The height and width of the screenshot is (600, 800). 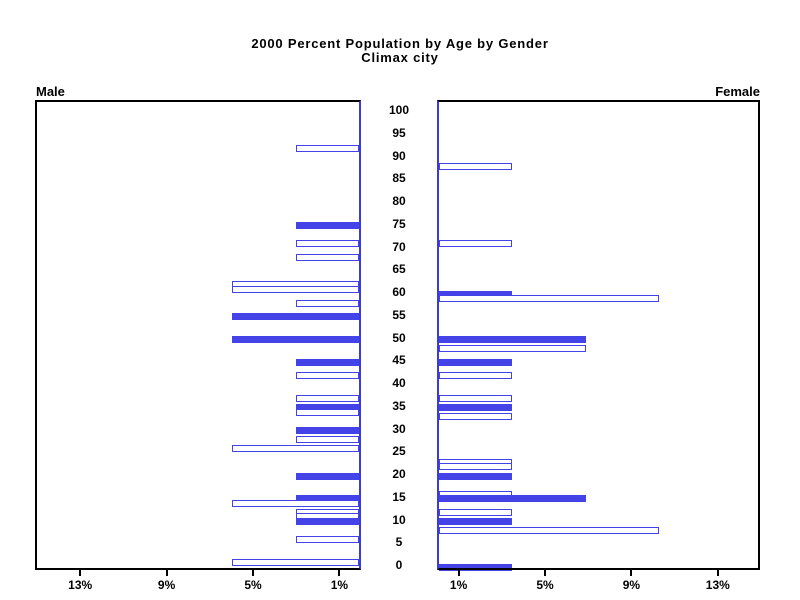 I want to click on age-tick-label-75: 75, so click(x=399, y=223).